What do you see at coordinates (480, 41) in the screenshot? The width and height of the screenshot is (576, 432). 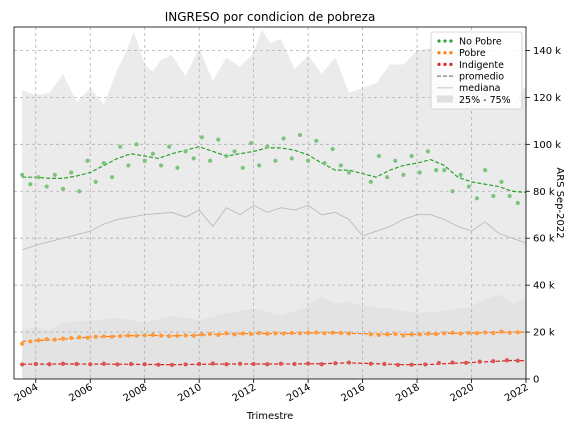 I see `legend-label: No Pobre` at bounding box center [480, 41].